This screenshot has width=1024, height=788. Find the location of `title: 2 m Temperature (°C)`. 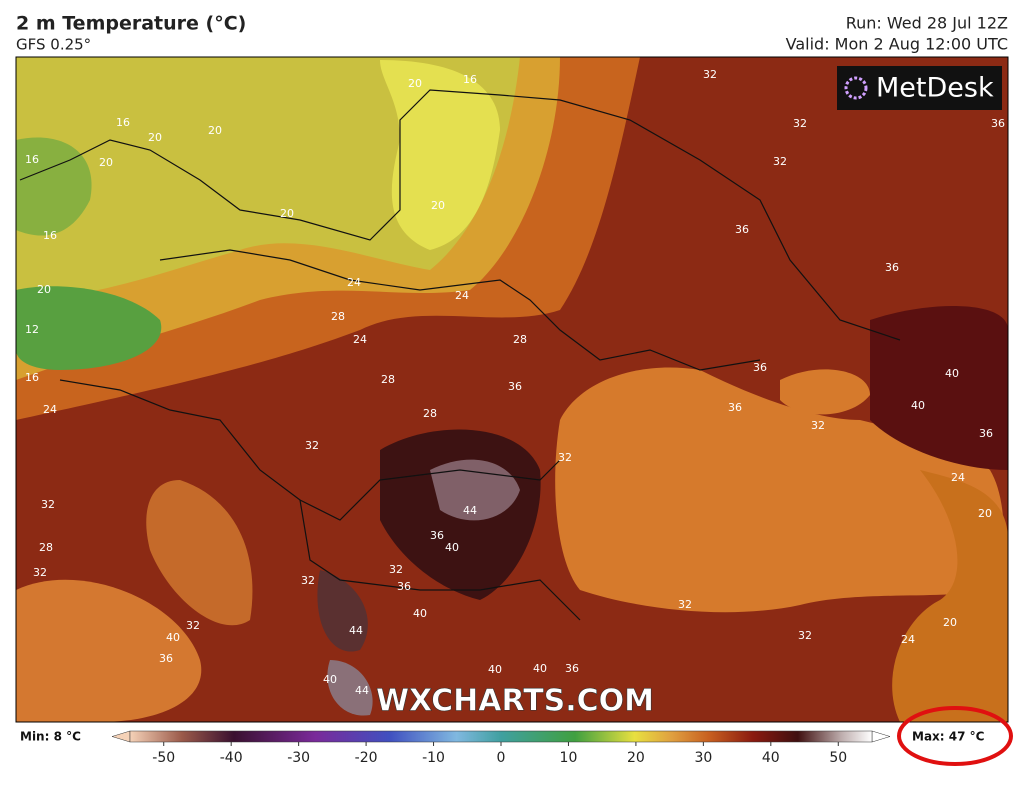

title: 2 m Temperature (°C) is located at coordinates (131, 24).